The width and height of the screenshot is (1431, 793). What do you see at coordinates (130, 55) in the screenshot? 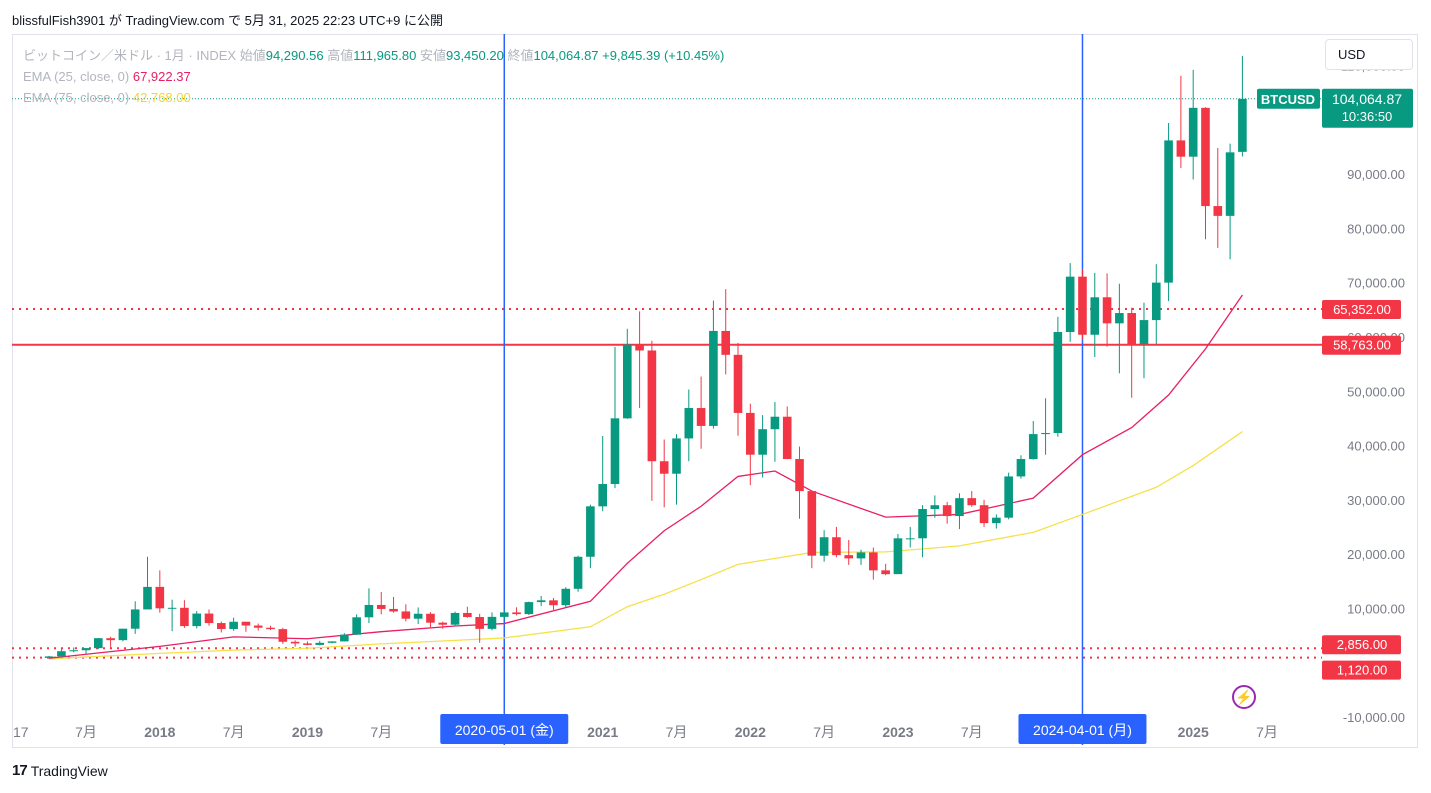
I see `symbol-title: ビットコイン／米ドル · 1月 · INDEX` at bounding box center [130, 55].